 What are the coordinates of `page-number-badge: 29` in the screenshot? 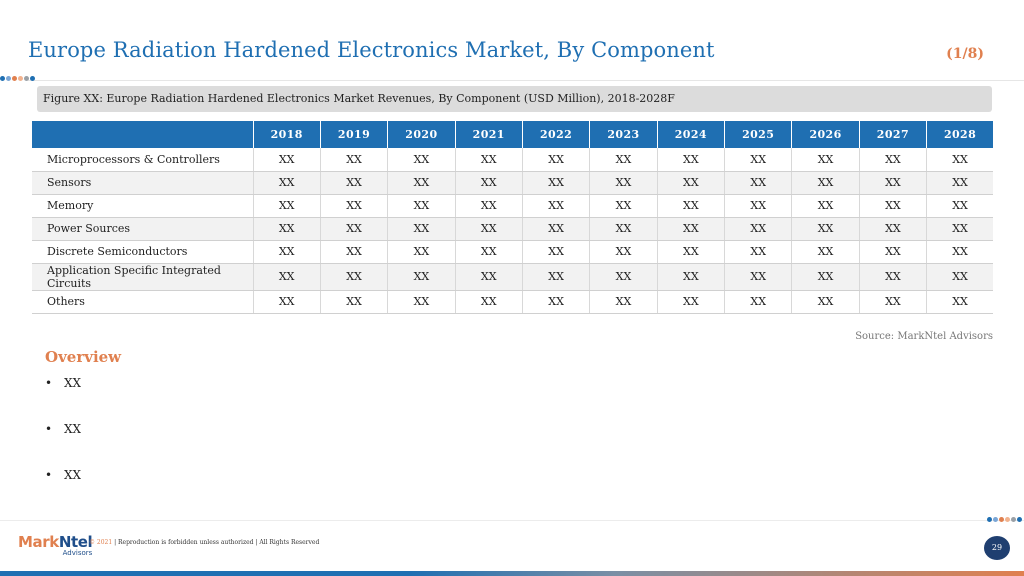 It's located at (997, 548).